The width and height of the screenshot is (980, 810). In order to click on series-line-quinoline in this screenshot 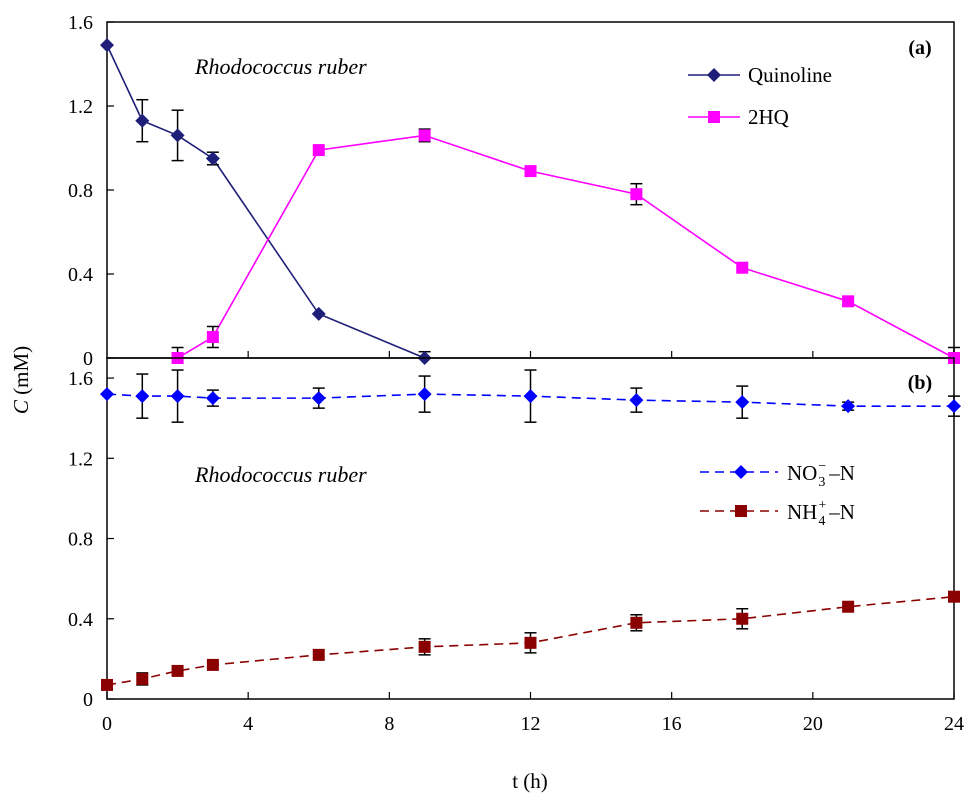, I will do `click(265, 201)`.